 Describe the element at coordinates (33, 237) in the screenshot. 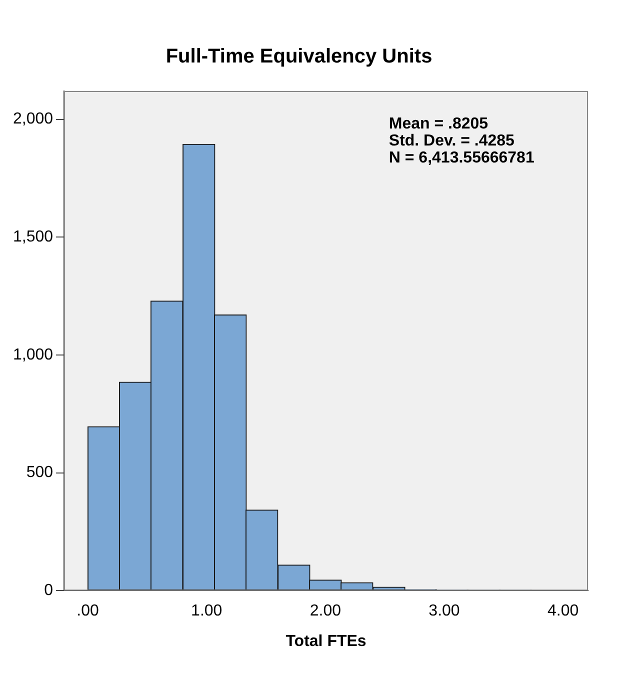

I see `y-tick-label: 1,500` at that location.